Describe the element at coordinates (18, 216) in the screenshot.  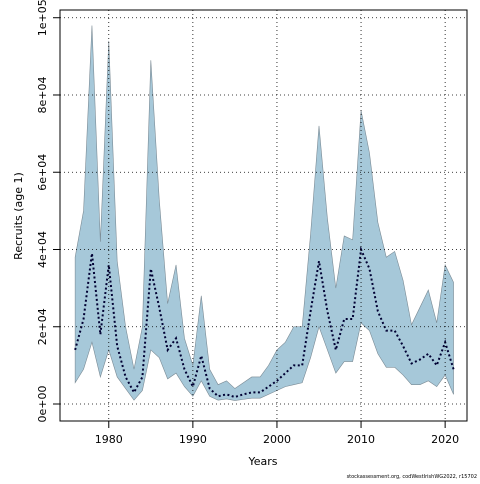
I see `y-axis-label: Recruits (age 1)` at that location.